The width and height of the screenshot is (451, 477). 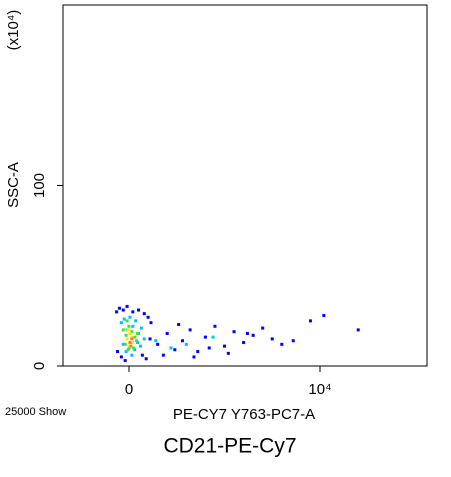 I want to click on event-count: 25000 Show, so click(x=35, y=412).